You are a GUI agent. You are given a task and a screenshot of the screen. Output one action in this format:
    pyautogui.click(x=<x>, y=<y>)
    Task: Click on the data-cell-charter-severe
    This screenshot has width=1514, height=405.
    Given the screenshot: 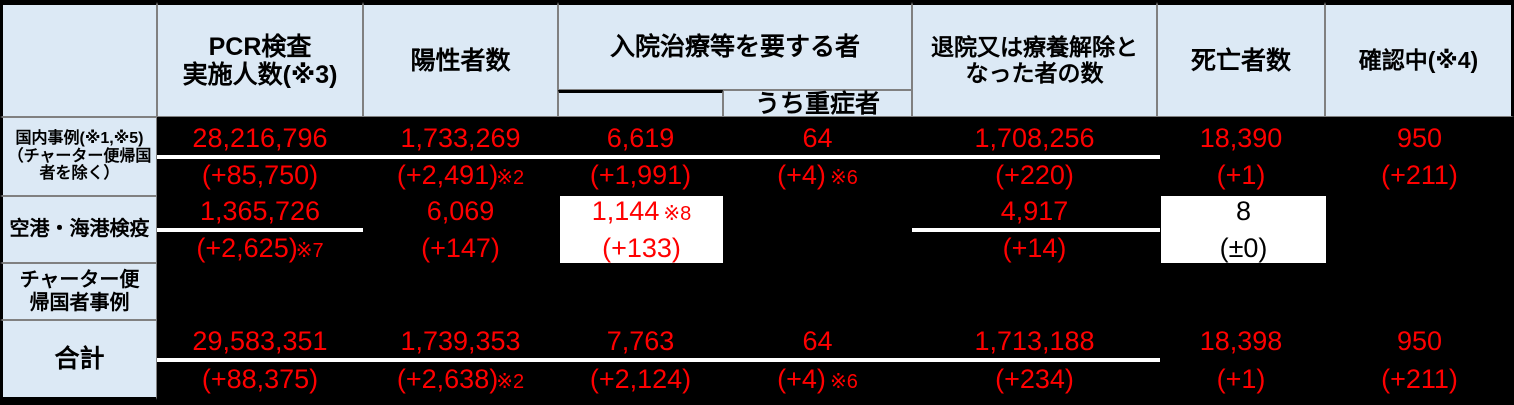 What is the action you would take?
    pyautogui.click(x=817, y=291)
    